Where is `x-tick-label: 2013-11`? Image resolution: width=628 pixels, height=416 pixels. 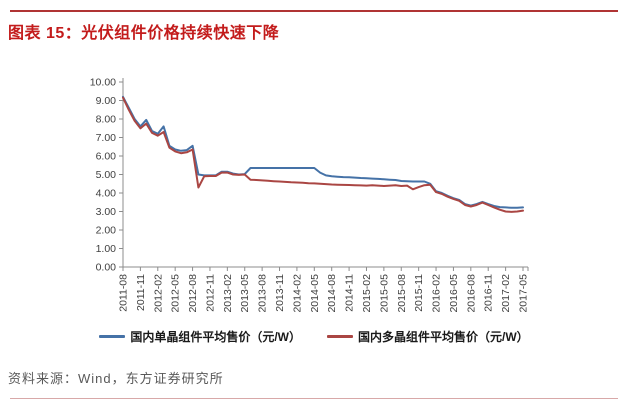 x-tick-label: 2013-11 is located at coordinates (280, 293).